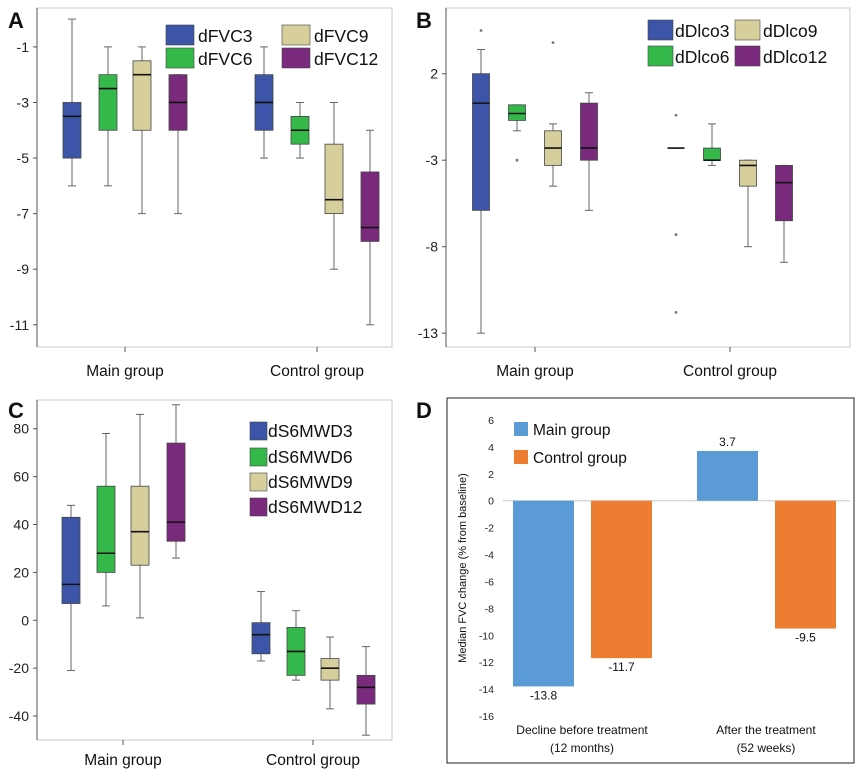 This screenshot has height=781, width=866. What do you see at coordinates (180, 35) in the screenshot?
I see `legend-swatch-dfvc3` at bounding box center [180, 35].